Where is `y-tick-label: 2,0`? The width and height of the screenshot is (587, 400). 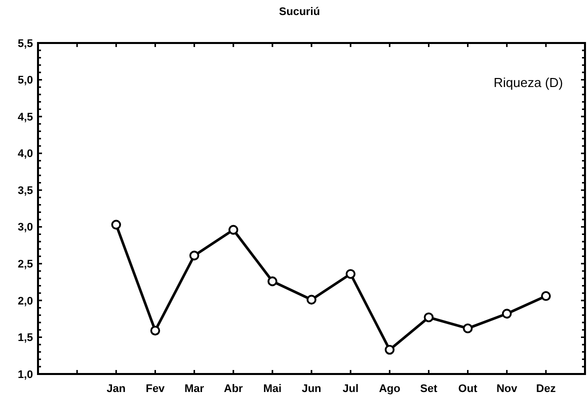 y-tick-label: 2,0 is located at coordinates (25, 301).